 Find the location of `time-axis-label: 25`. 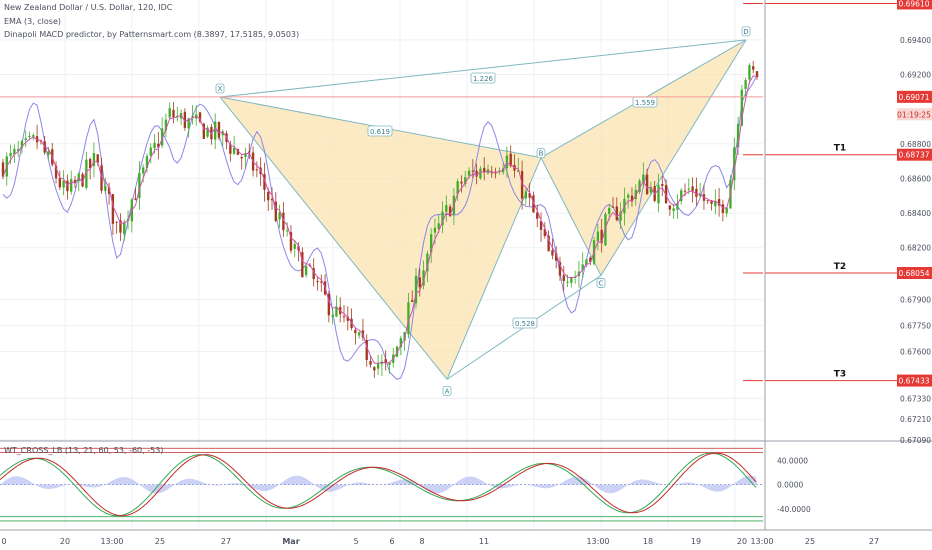

time-axis-label: 25 is located at coordinates (160, 541).